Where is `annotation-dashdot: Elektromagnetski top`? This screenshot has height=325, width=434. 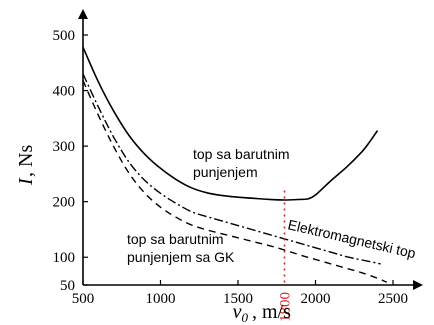 annotation-dashdot: Elektromagnetski top is located at coordinates (351, 238).